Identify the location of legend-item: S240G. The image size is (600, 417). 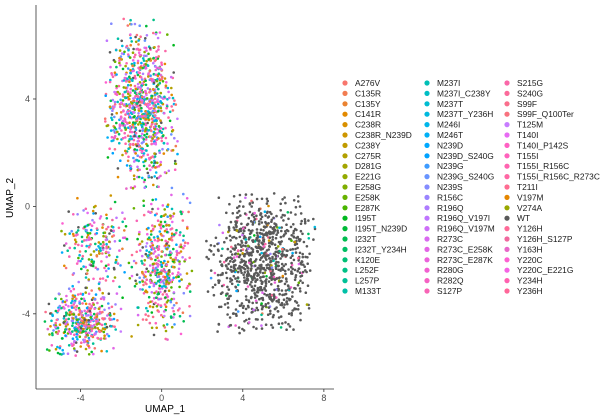
(523, 93).